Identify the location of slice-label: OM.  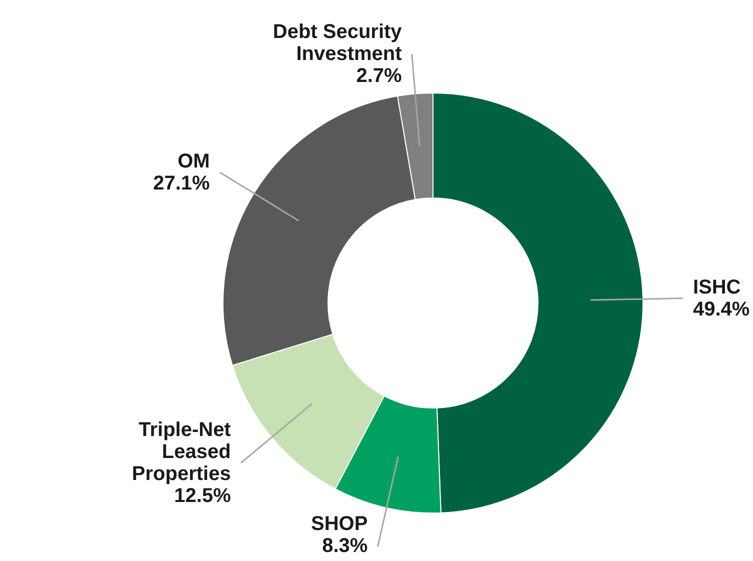
(194, 161).